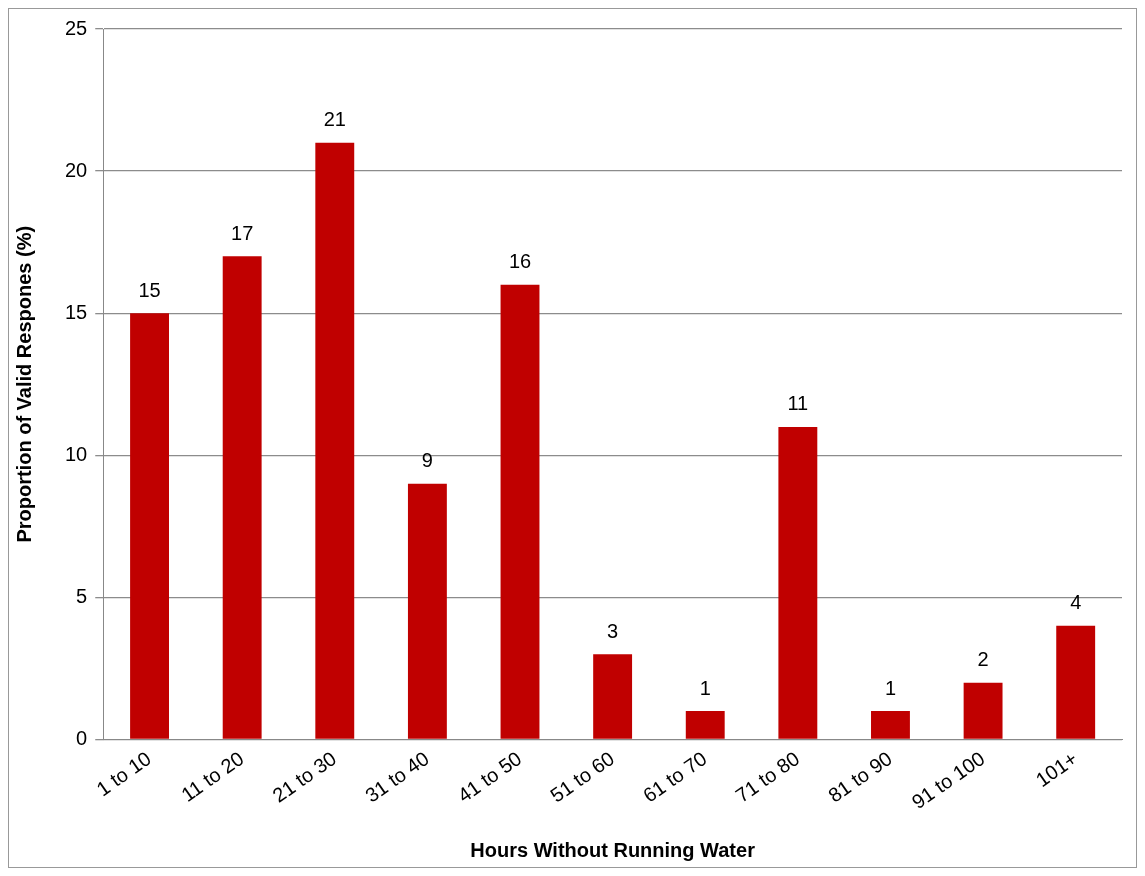 The image size is (1145, 876). Describe the element at coordinates (613, 630) in the screenshot. I see `data-label: 3` at that location.